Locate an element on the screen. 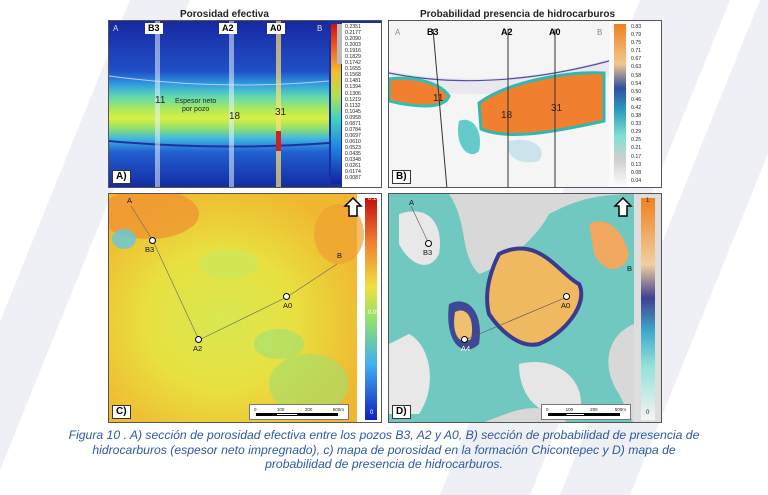  colorbar-a-tick: 0.1219 is located at coordinates (353, 99).